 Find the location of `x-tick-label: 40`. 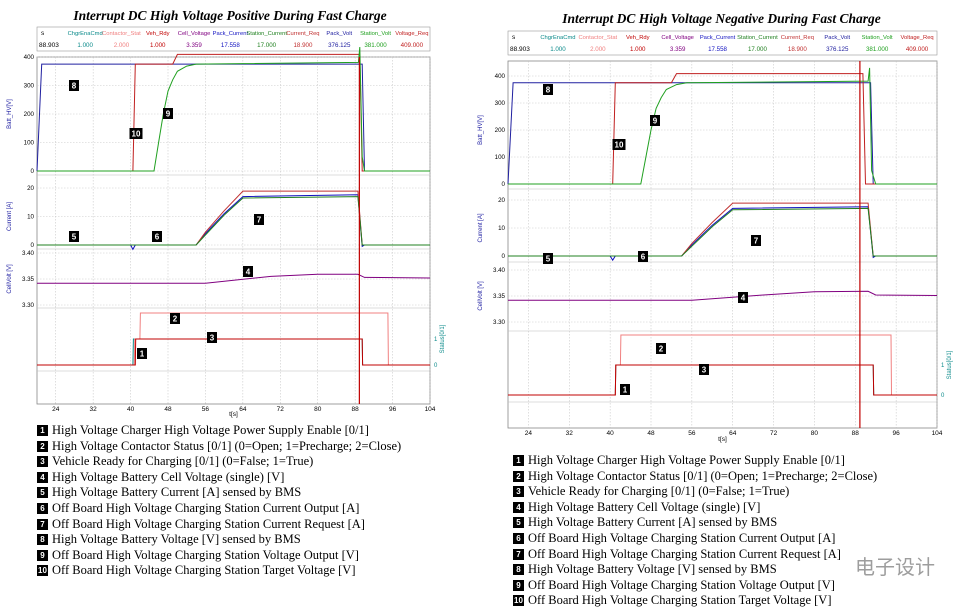

x-tick-label: 40 is located at coordinates (131, 409).